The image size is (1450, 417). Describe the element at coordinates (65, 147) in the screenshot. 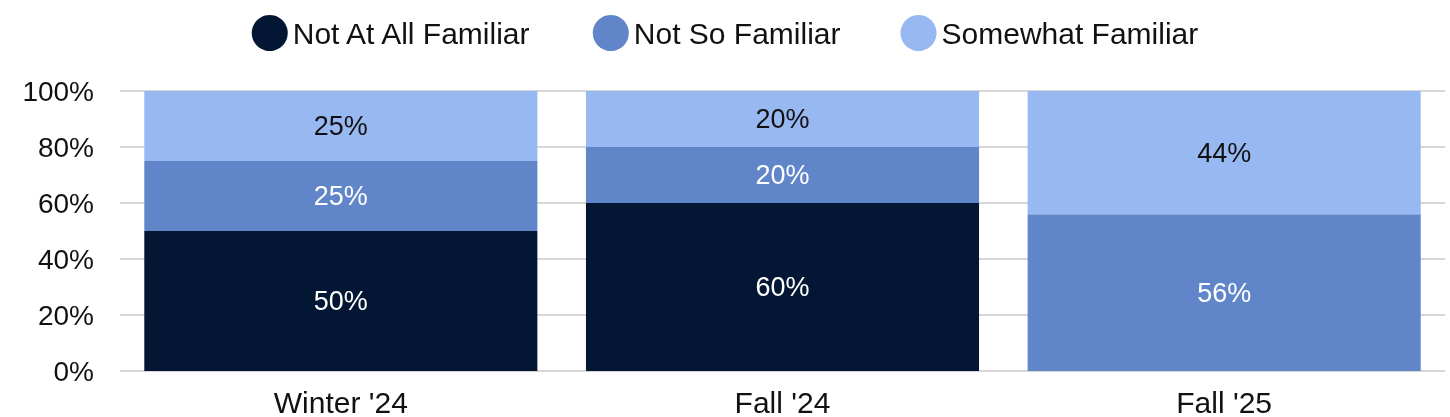

I see `y-tick-label: 80%` at that location.